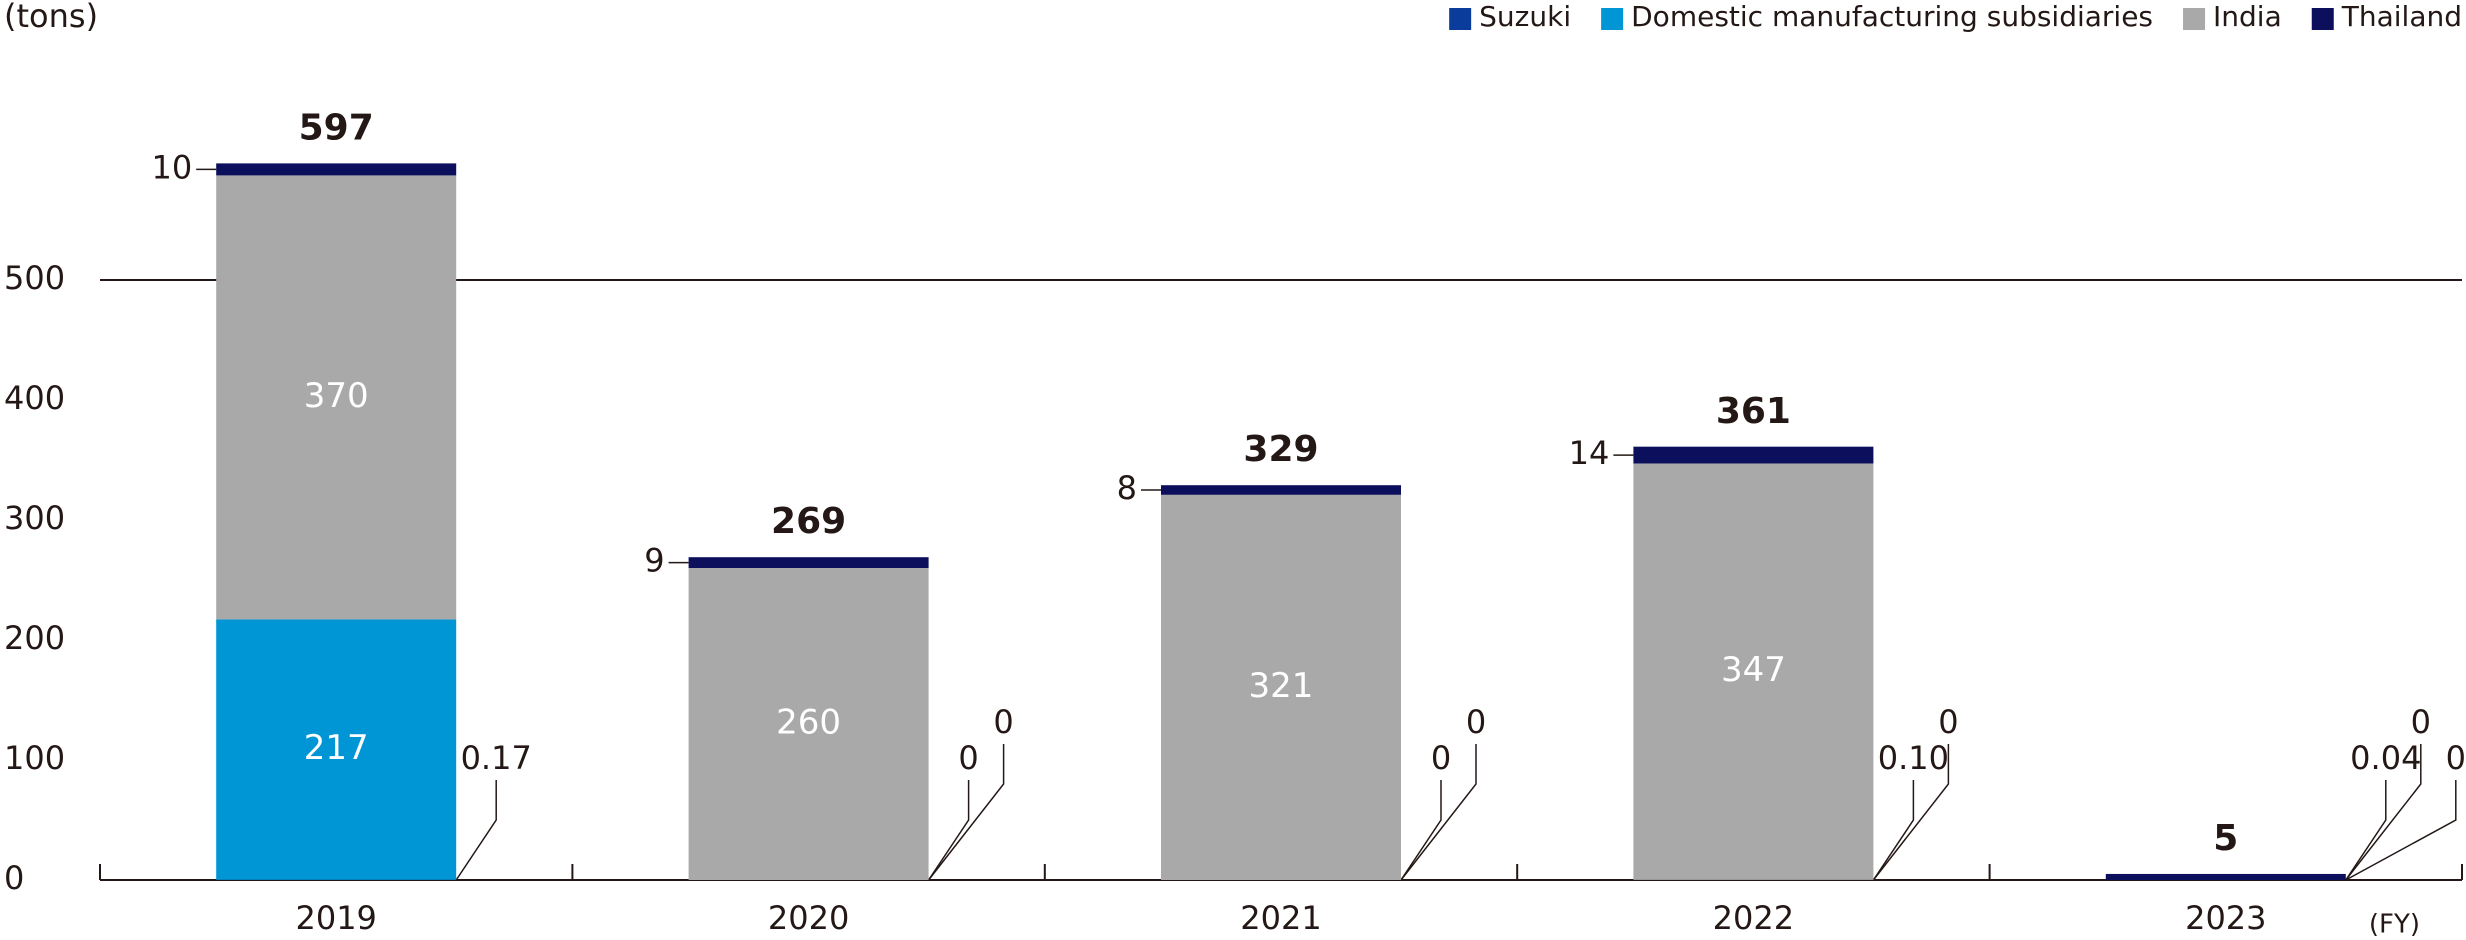 This screenshot has width=2466, height=940. I want to click on total-label: 269, so click(808, 521).